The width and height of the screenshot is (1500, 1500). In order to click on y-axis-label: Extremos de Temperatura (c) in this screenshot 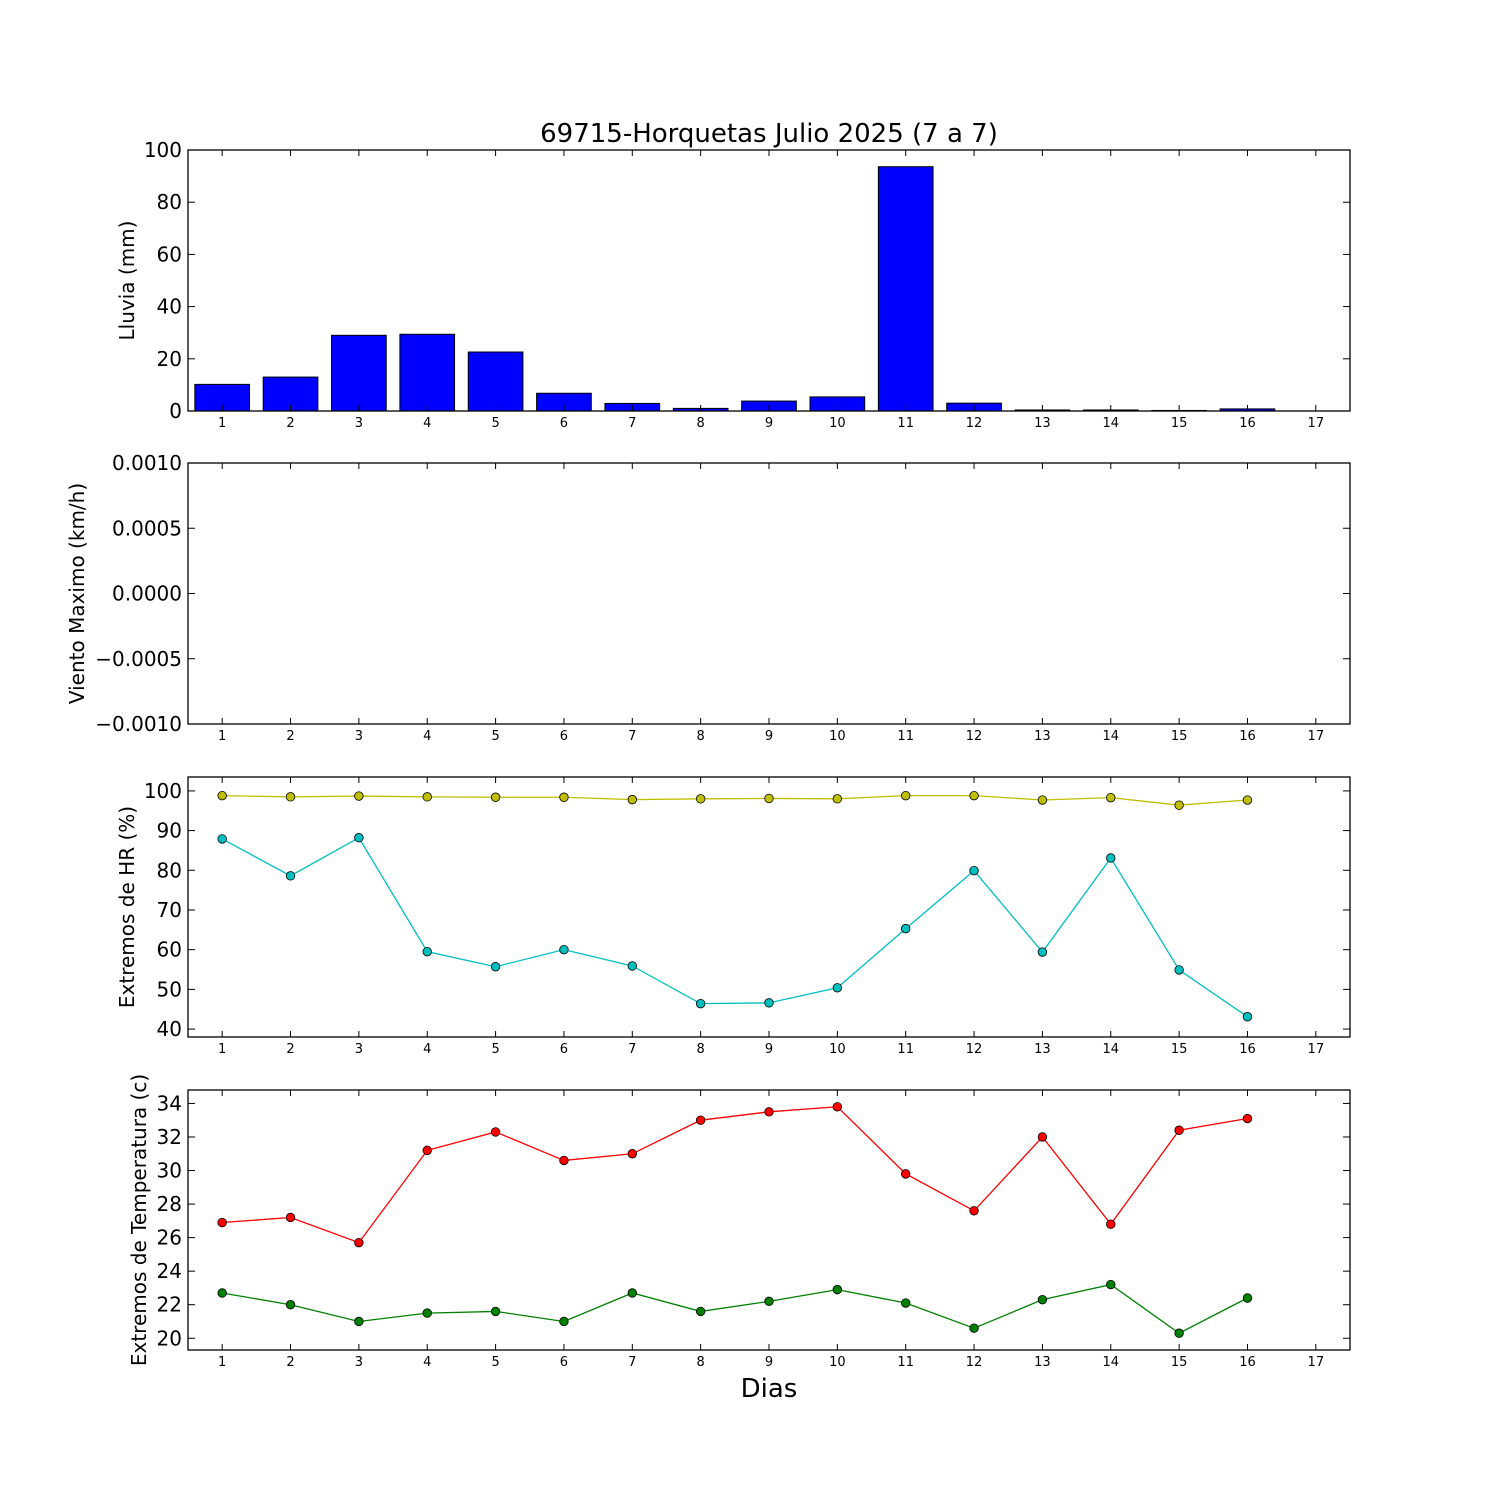, I will do `click(139, 1220)`.